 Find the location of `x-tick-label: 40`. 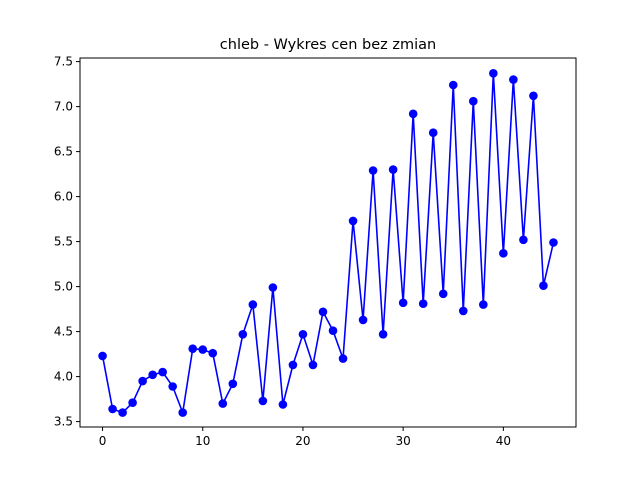

x-tick-label: 40 is located at coordinates (503, 441).